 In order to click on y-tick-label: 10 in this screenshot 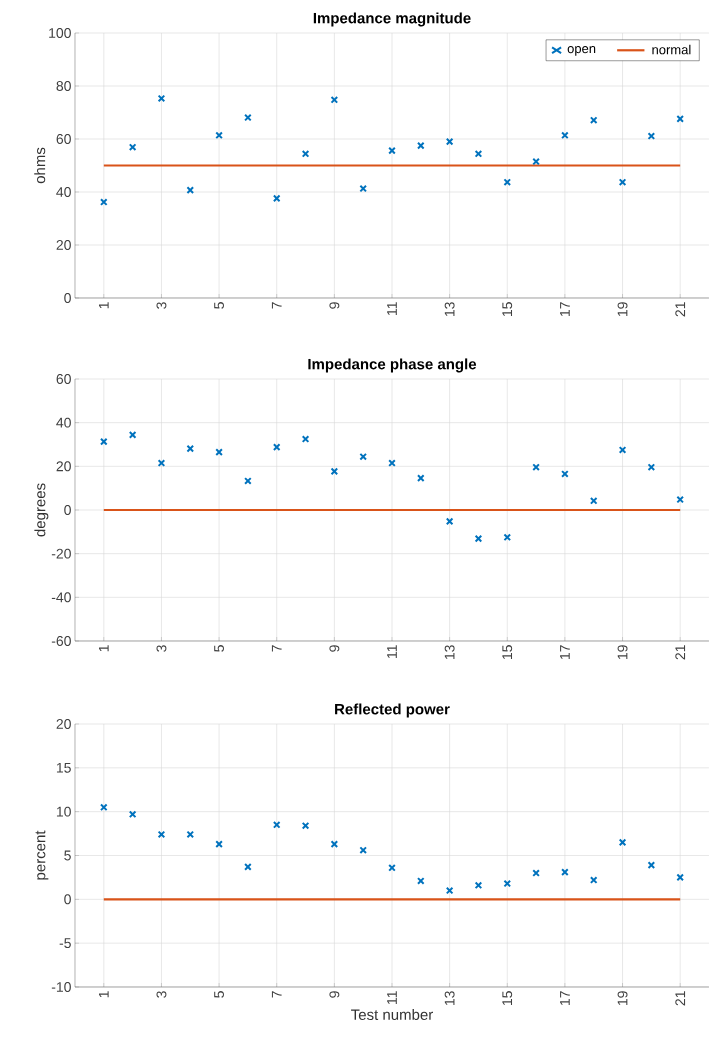, I will do `click(63, 811)`.